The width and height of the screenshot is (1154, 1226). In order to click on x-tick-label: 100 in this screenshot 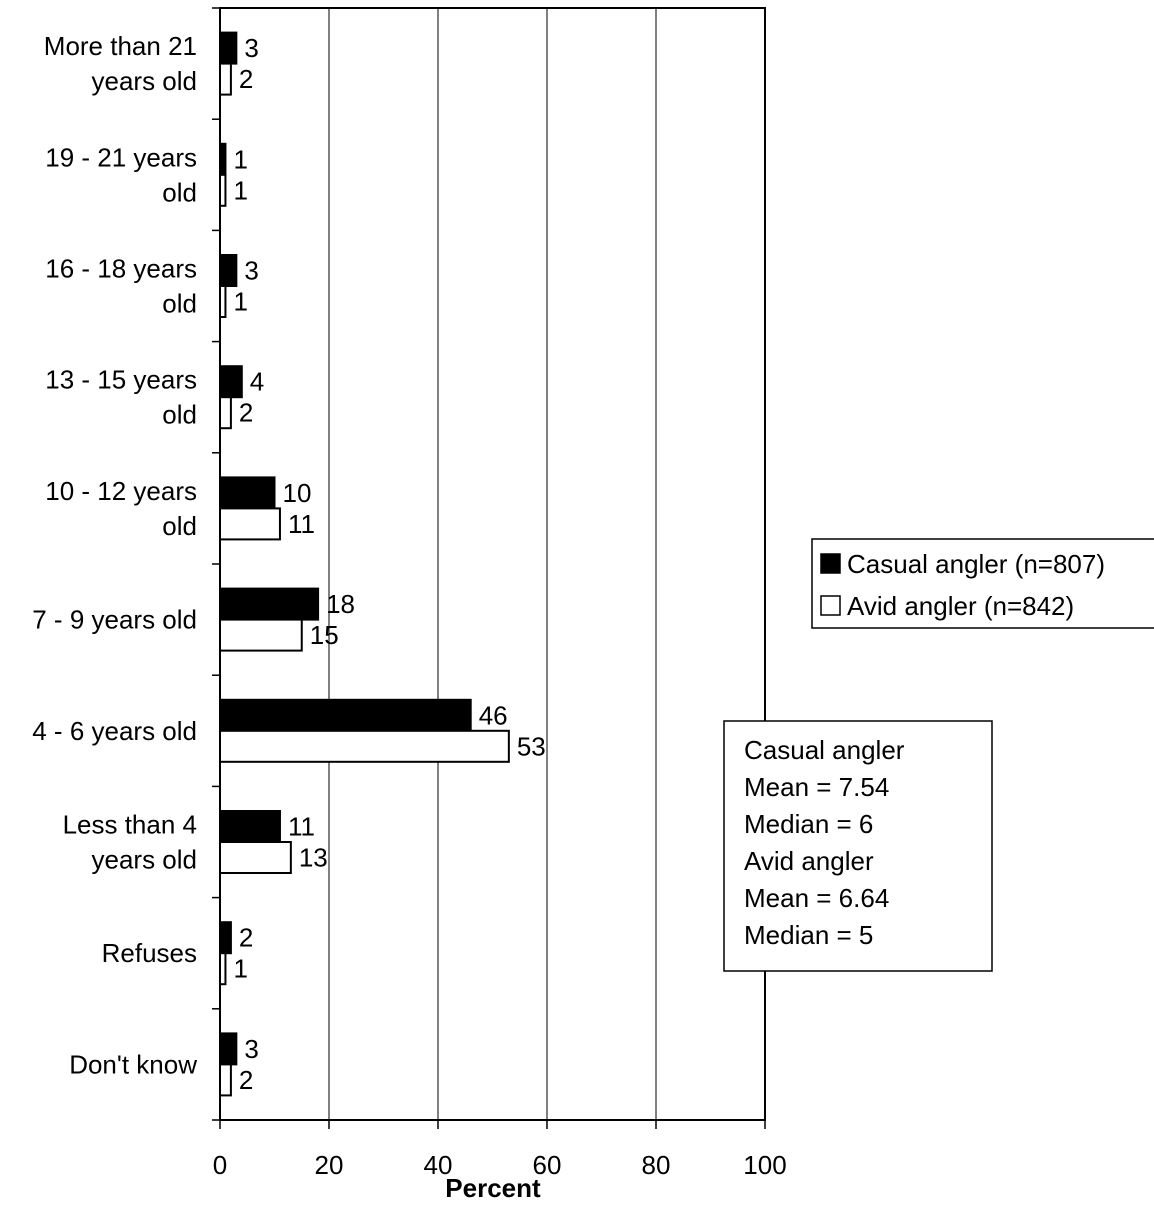, I will do `click(764, 1165)`.